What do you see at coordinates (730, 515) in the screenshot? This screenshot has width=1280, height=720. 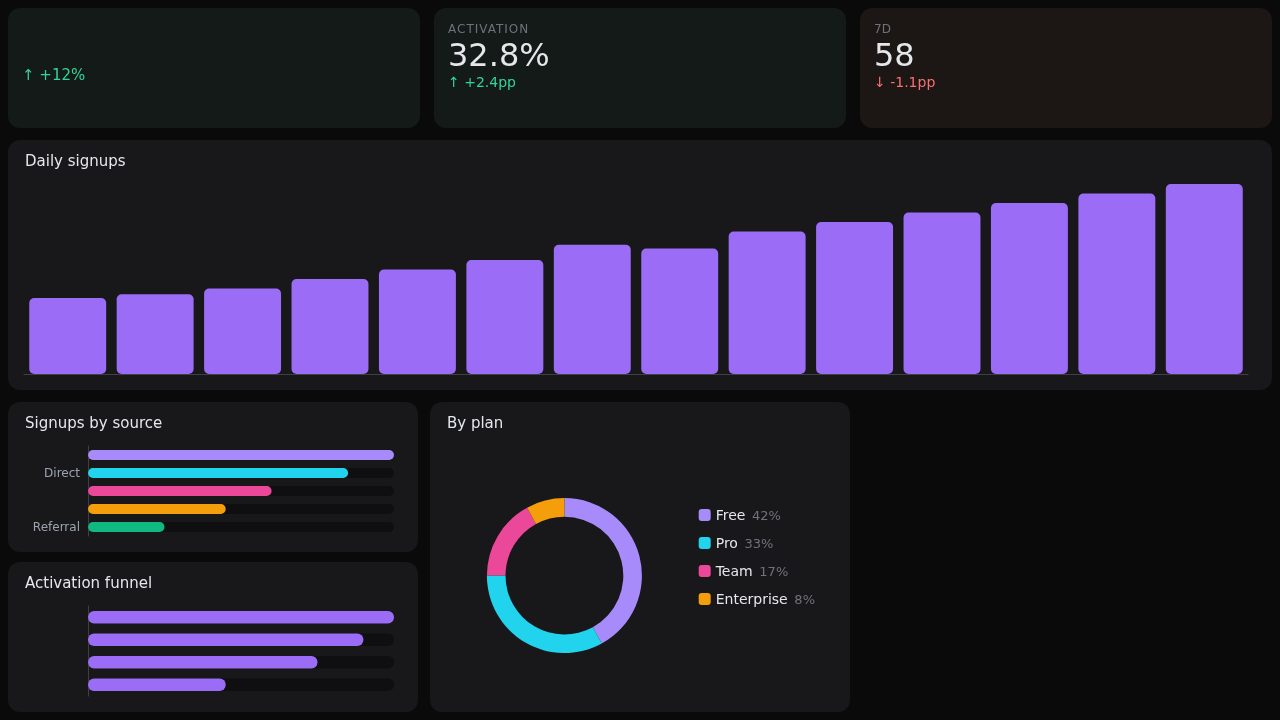 I see `legend-label: Free` at bounding box center [730, 515].